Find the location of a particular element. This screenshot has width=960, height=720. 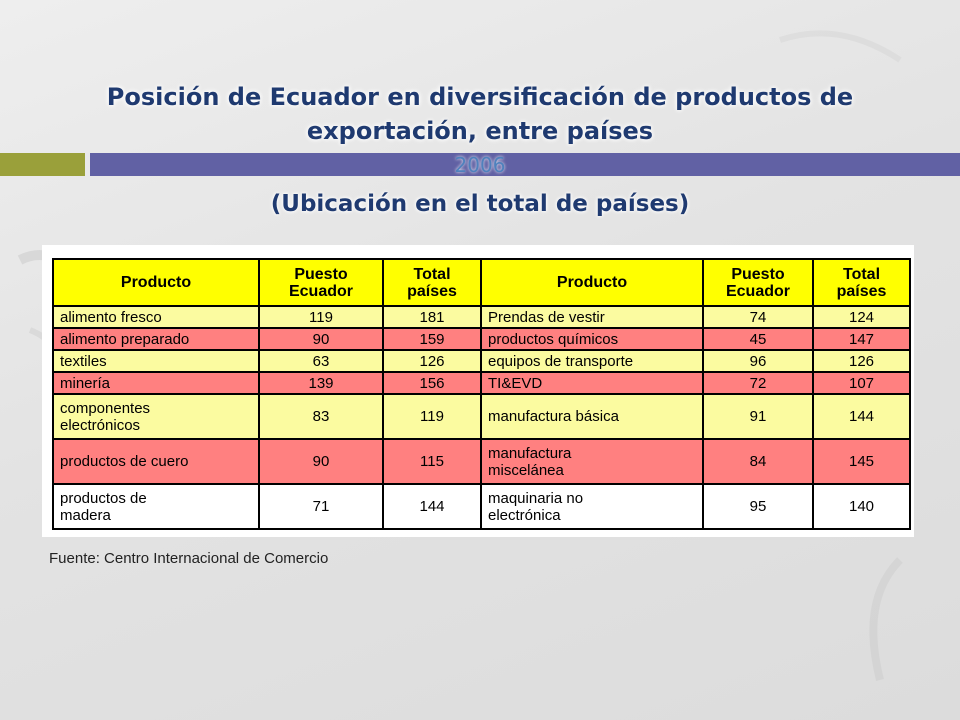

cell-puesto-left: 139 is located at coordinates (321, 383).